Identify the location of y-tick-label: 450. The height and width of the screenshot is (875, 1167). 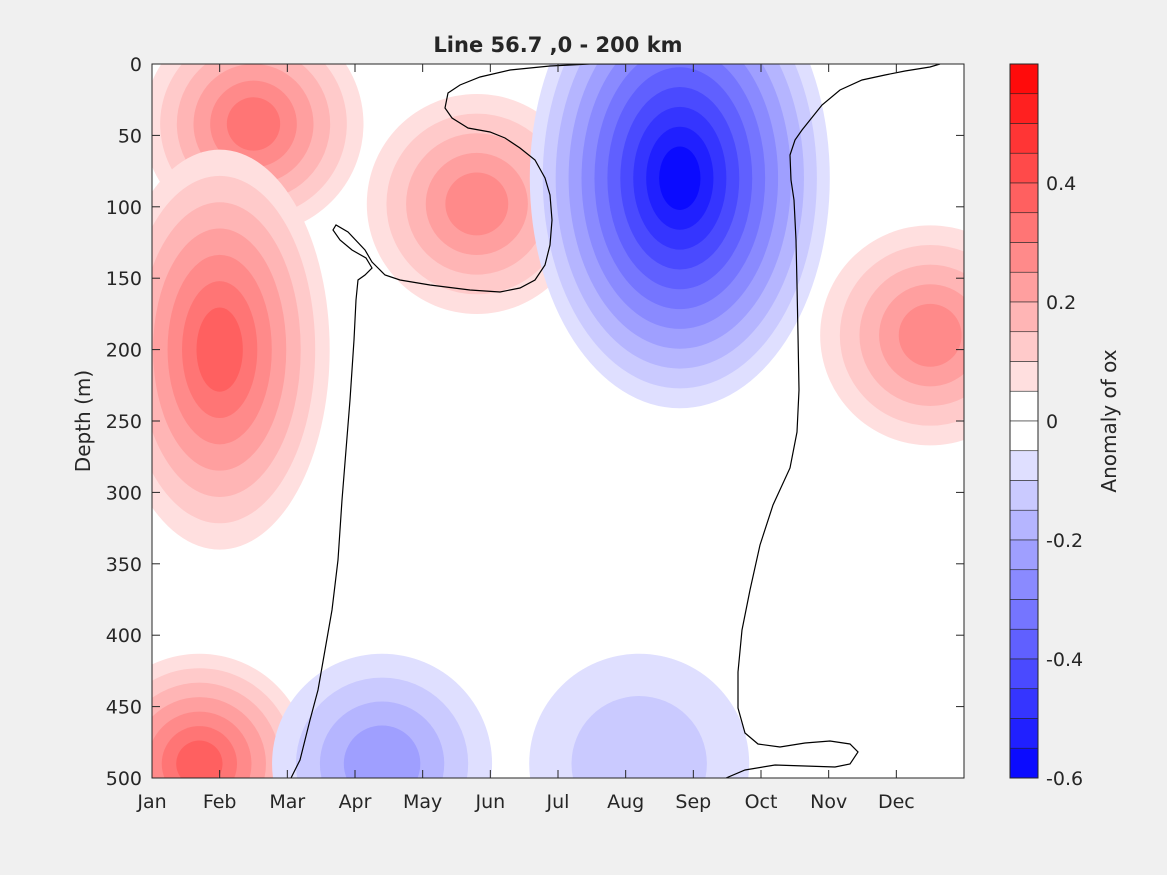
(124, 708).